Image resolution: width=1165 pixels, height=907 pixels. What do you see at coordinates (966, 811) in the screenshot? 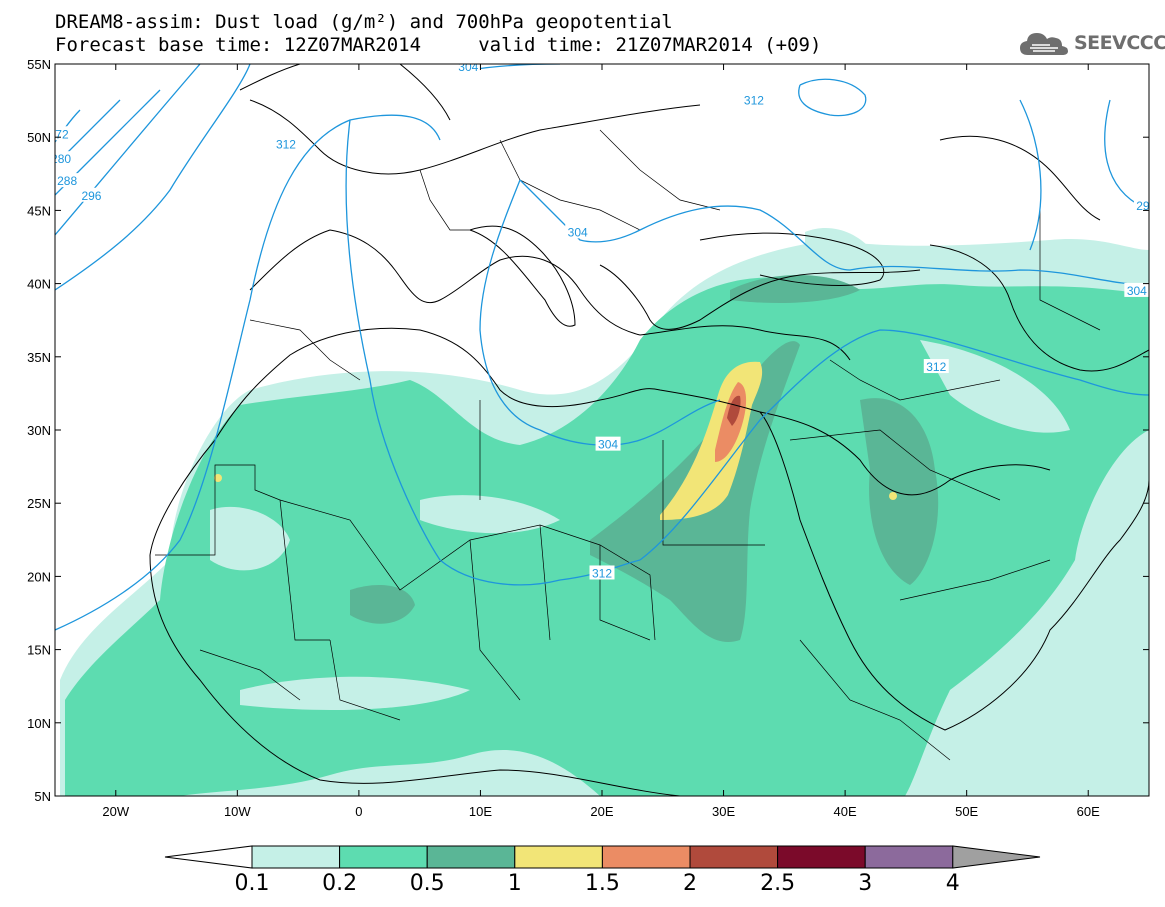
I see `lon-tick-label: 50E` at bounding box center [966, 811].